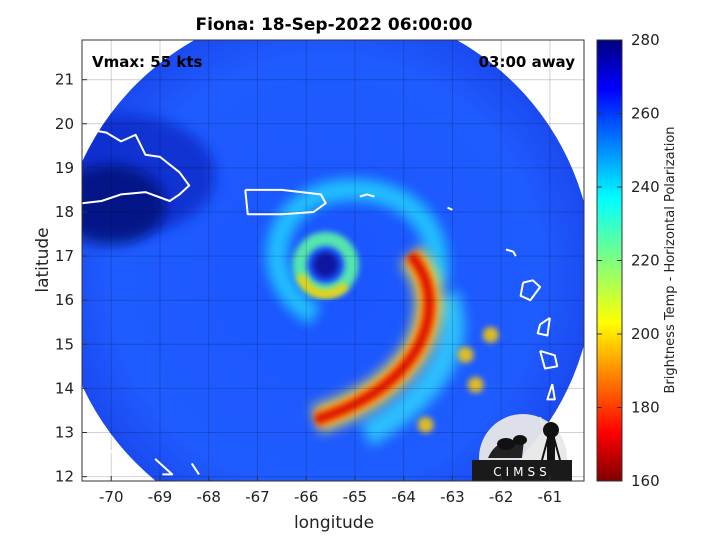 This screenshot has height=540, width=720. I want to click on y-axis: 12 13 14 15 16 17 18 19 20 21, so click(71, 278).